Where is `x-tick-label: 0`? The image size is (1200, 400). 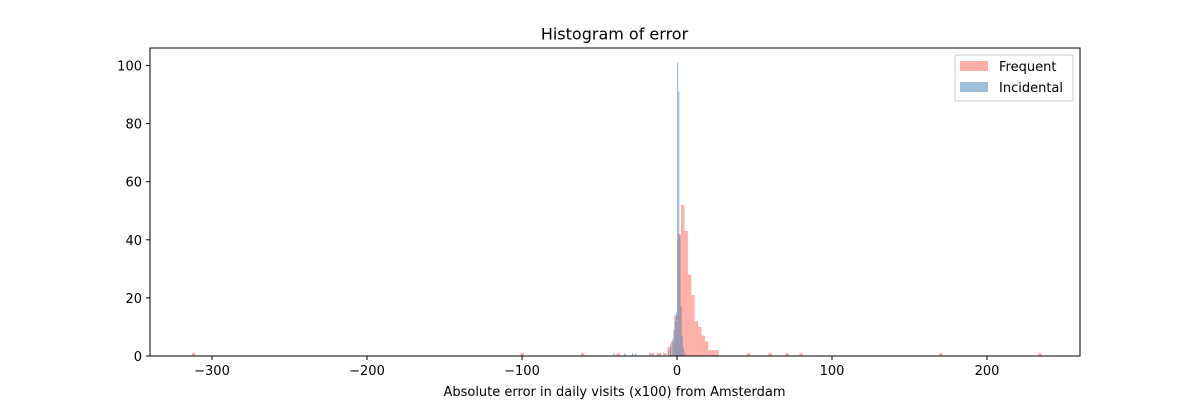
x-tick-label: 0 is located at coordinates (677, 371).